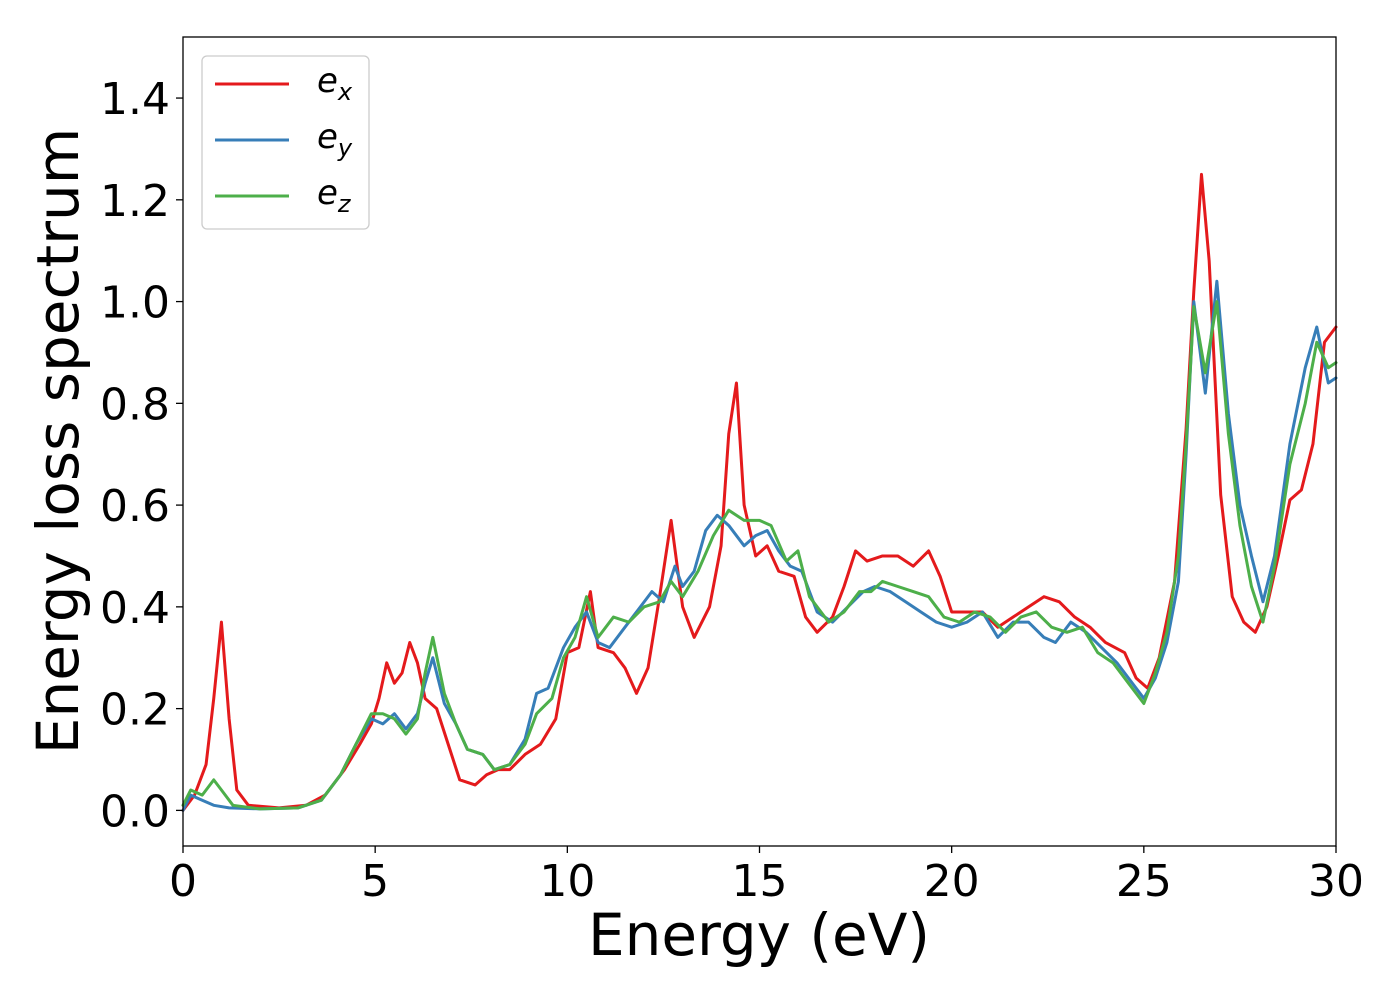 The image size is (1400, 1004). Describe the element at coordinates (135, 710) in the screenshot. I see `y-tick-label: 0.2` at that location.